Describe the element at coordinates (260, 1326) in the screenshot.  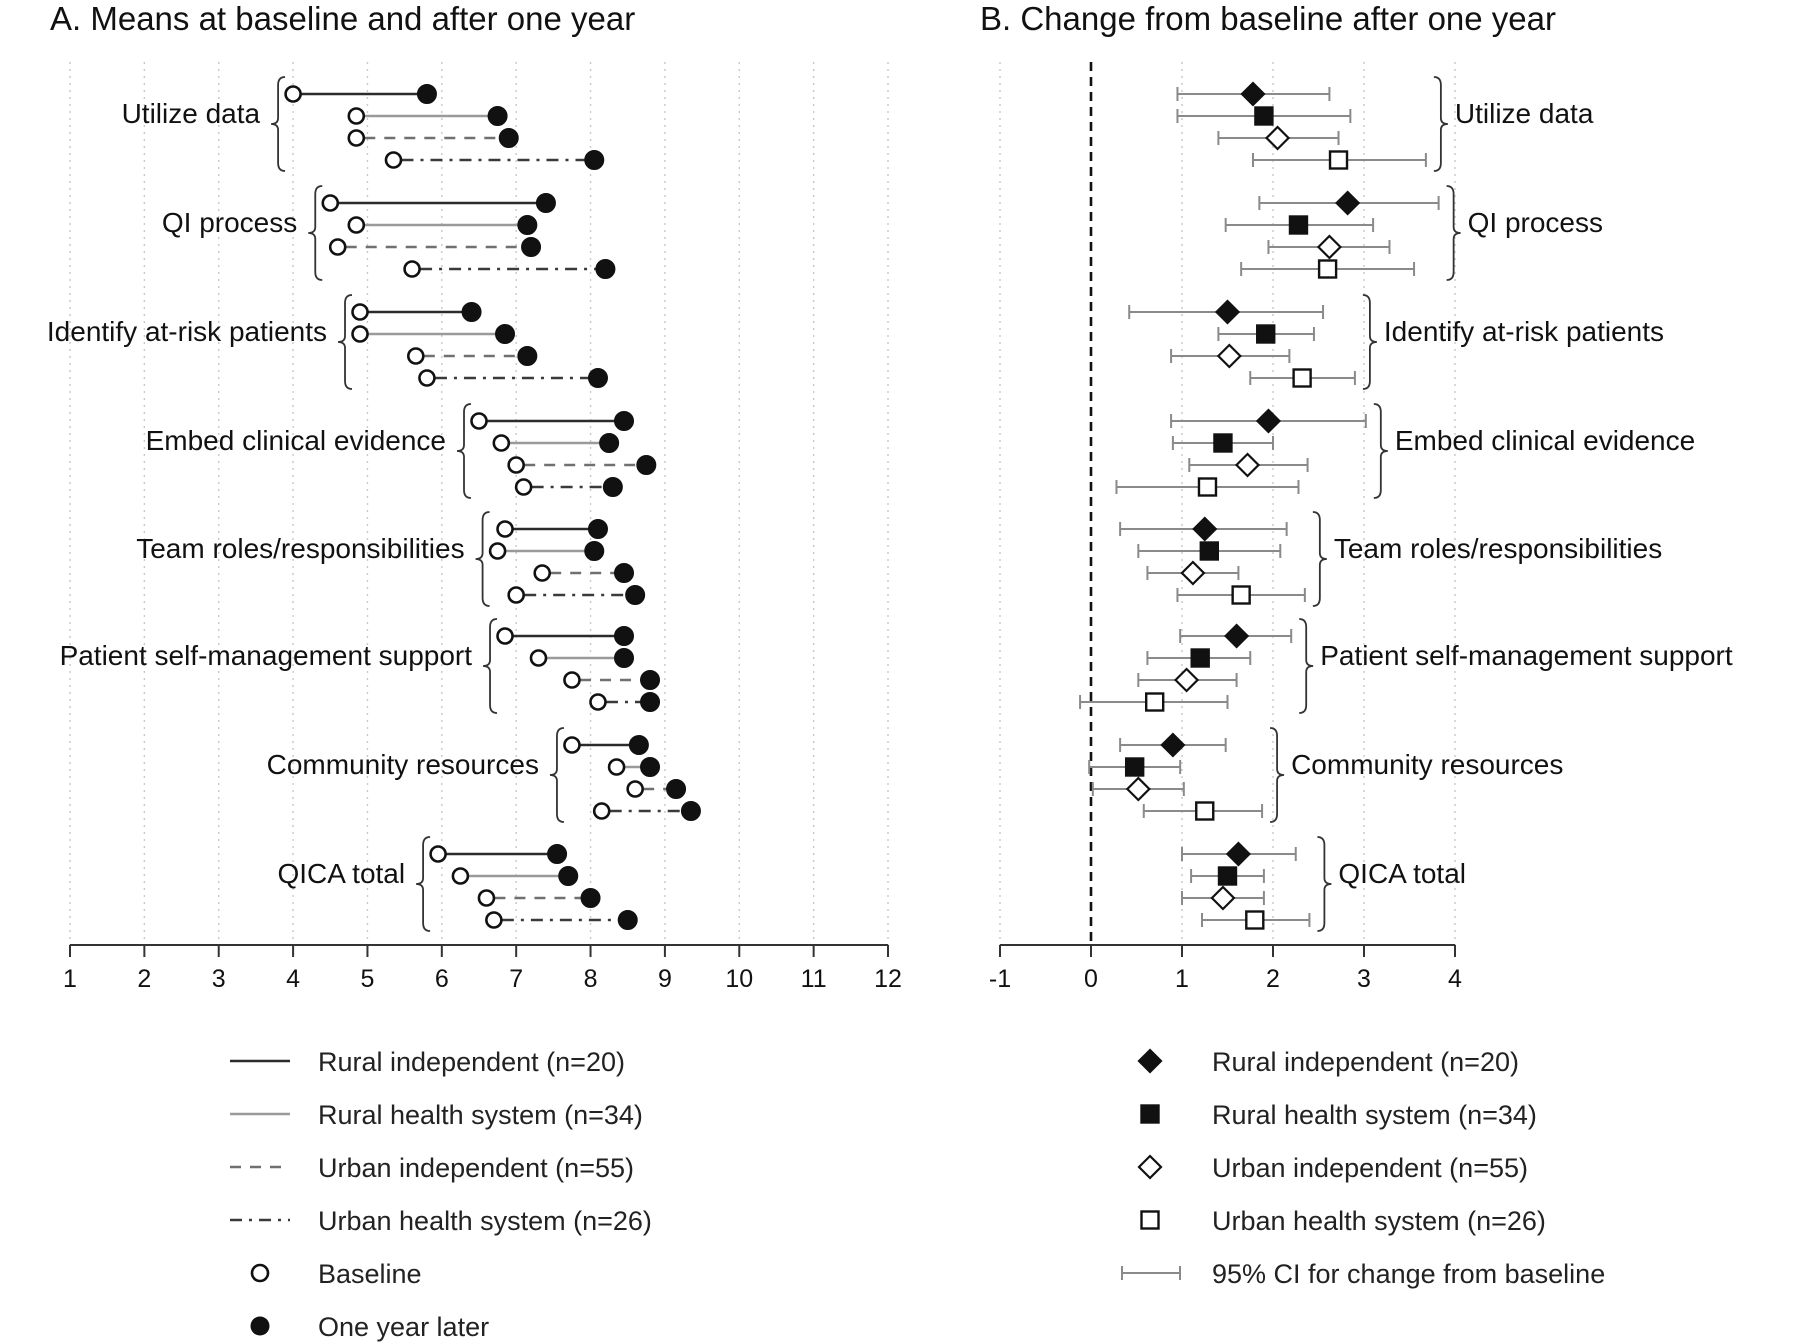
I see `legend-one-year-symbol` at that location.